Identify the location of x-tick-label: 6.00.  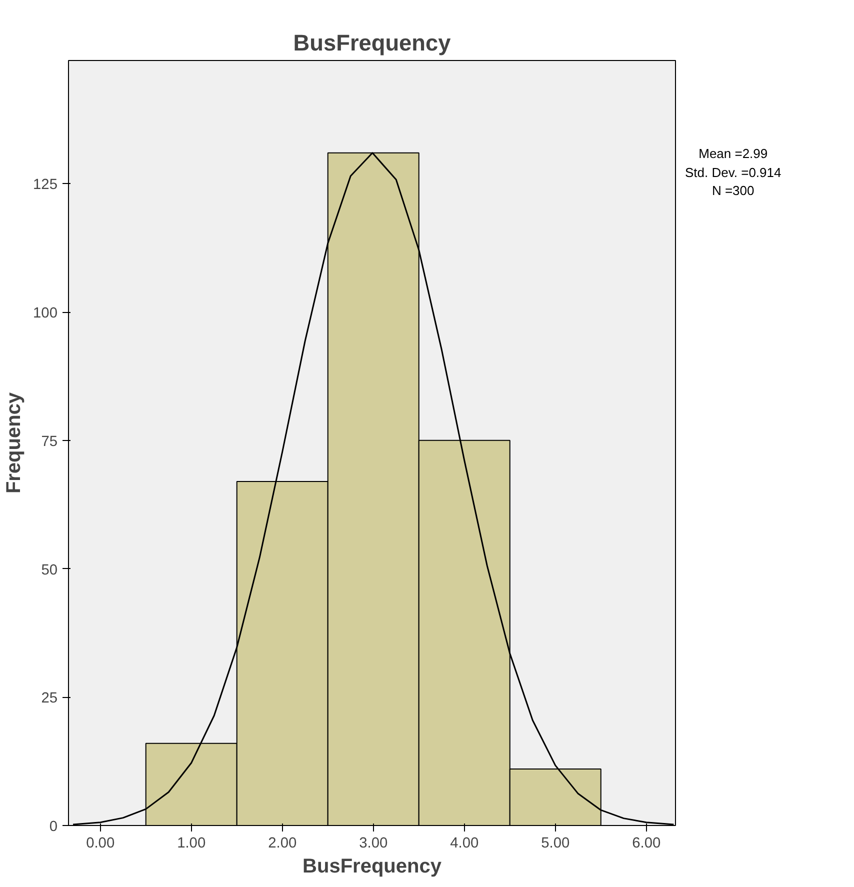
(646, 844).